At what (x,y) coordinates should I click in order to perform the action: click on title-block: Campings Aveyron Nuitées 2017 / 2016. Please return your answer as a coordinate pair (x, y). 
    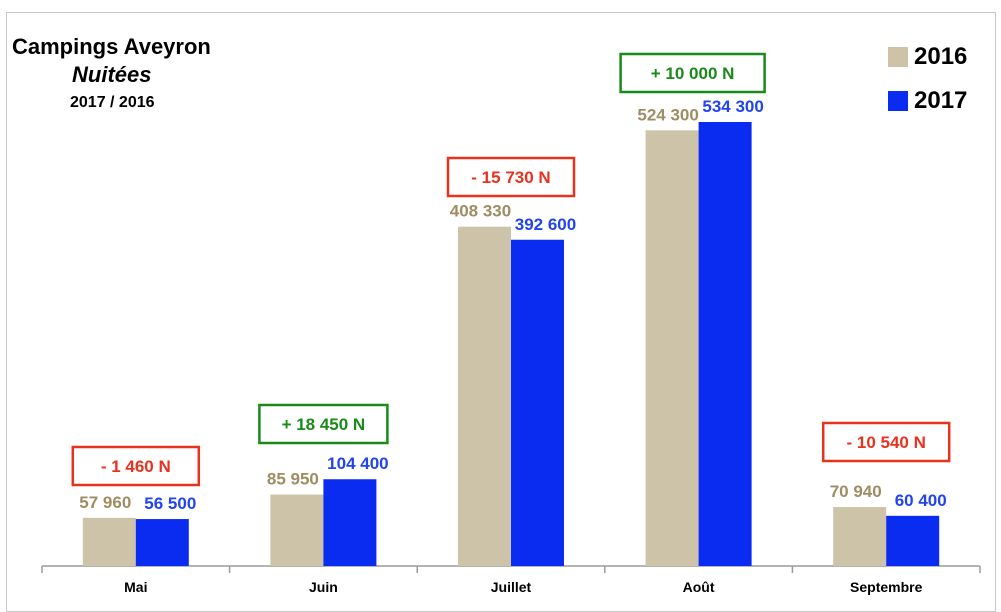
    Looking at the image, I should click on (111, 73).